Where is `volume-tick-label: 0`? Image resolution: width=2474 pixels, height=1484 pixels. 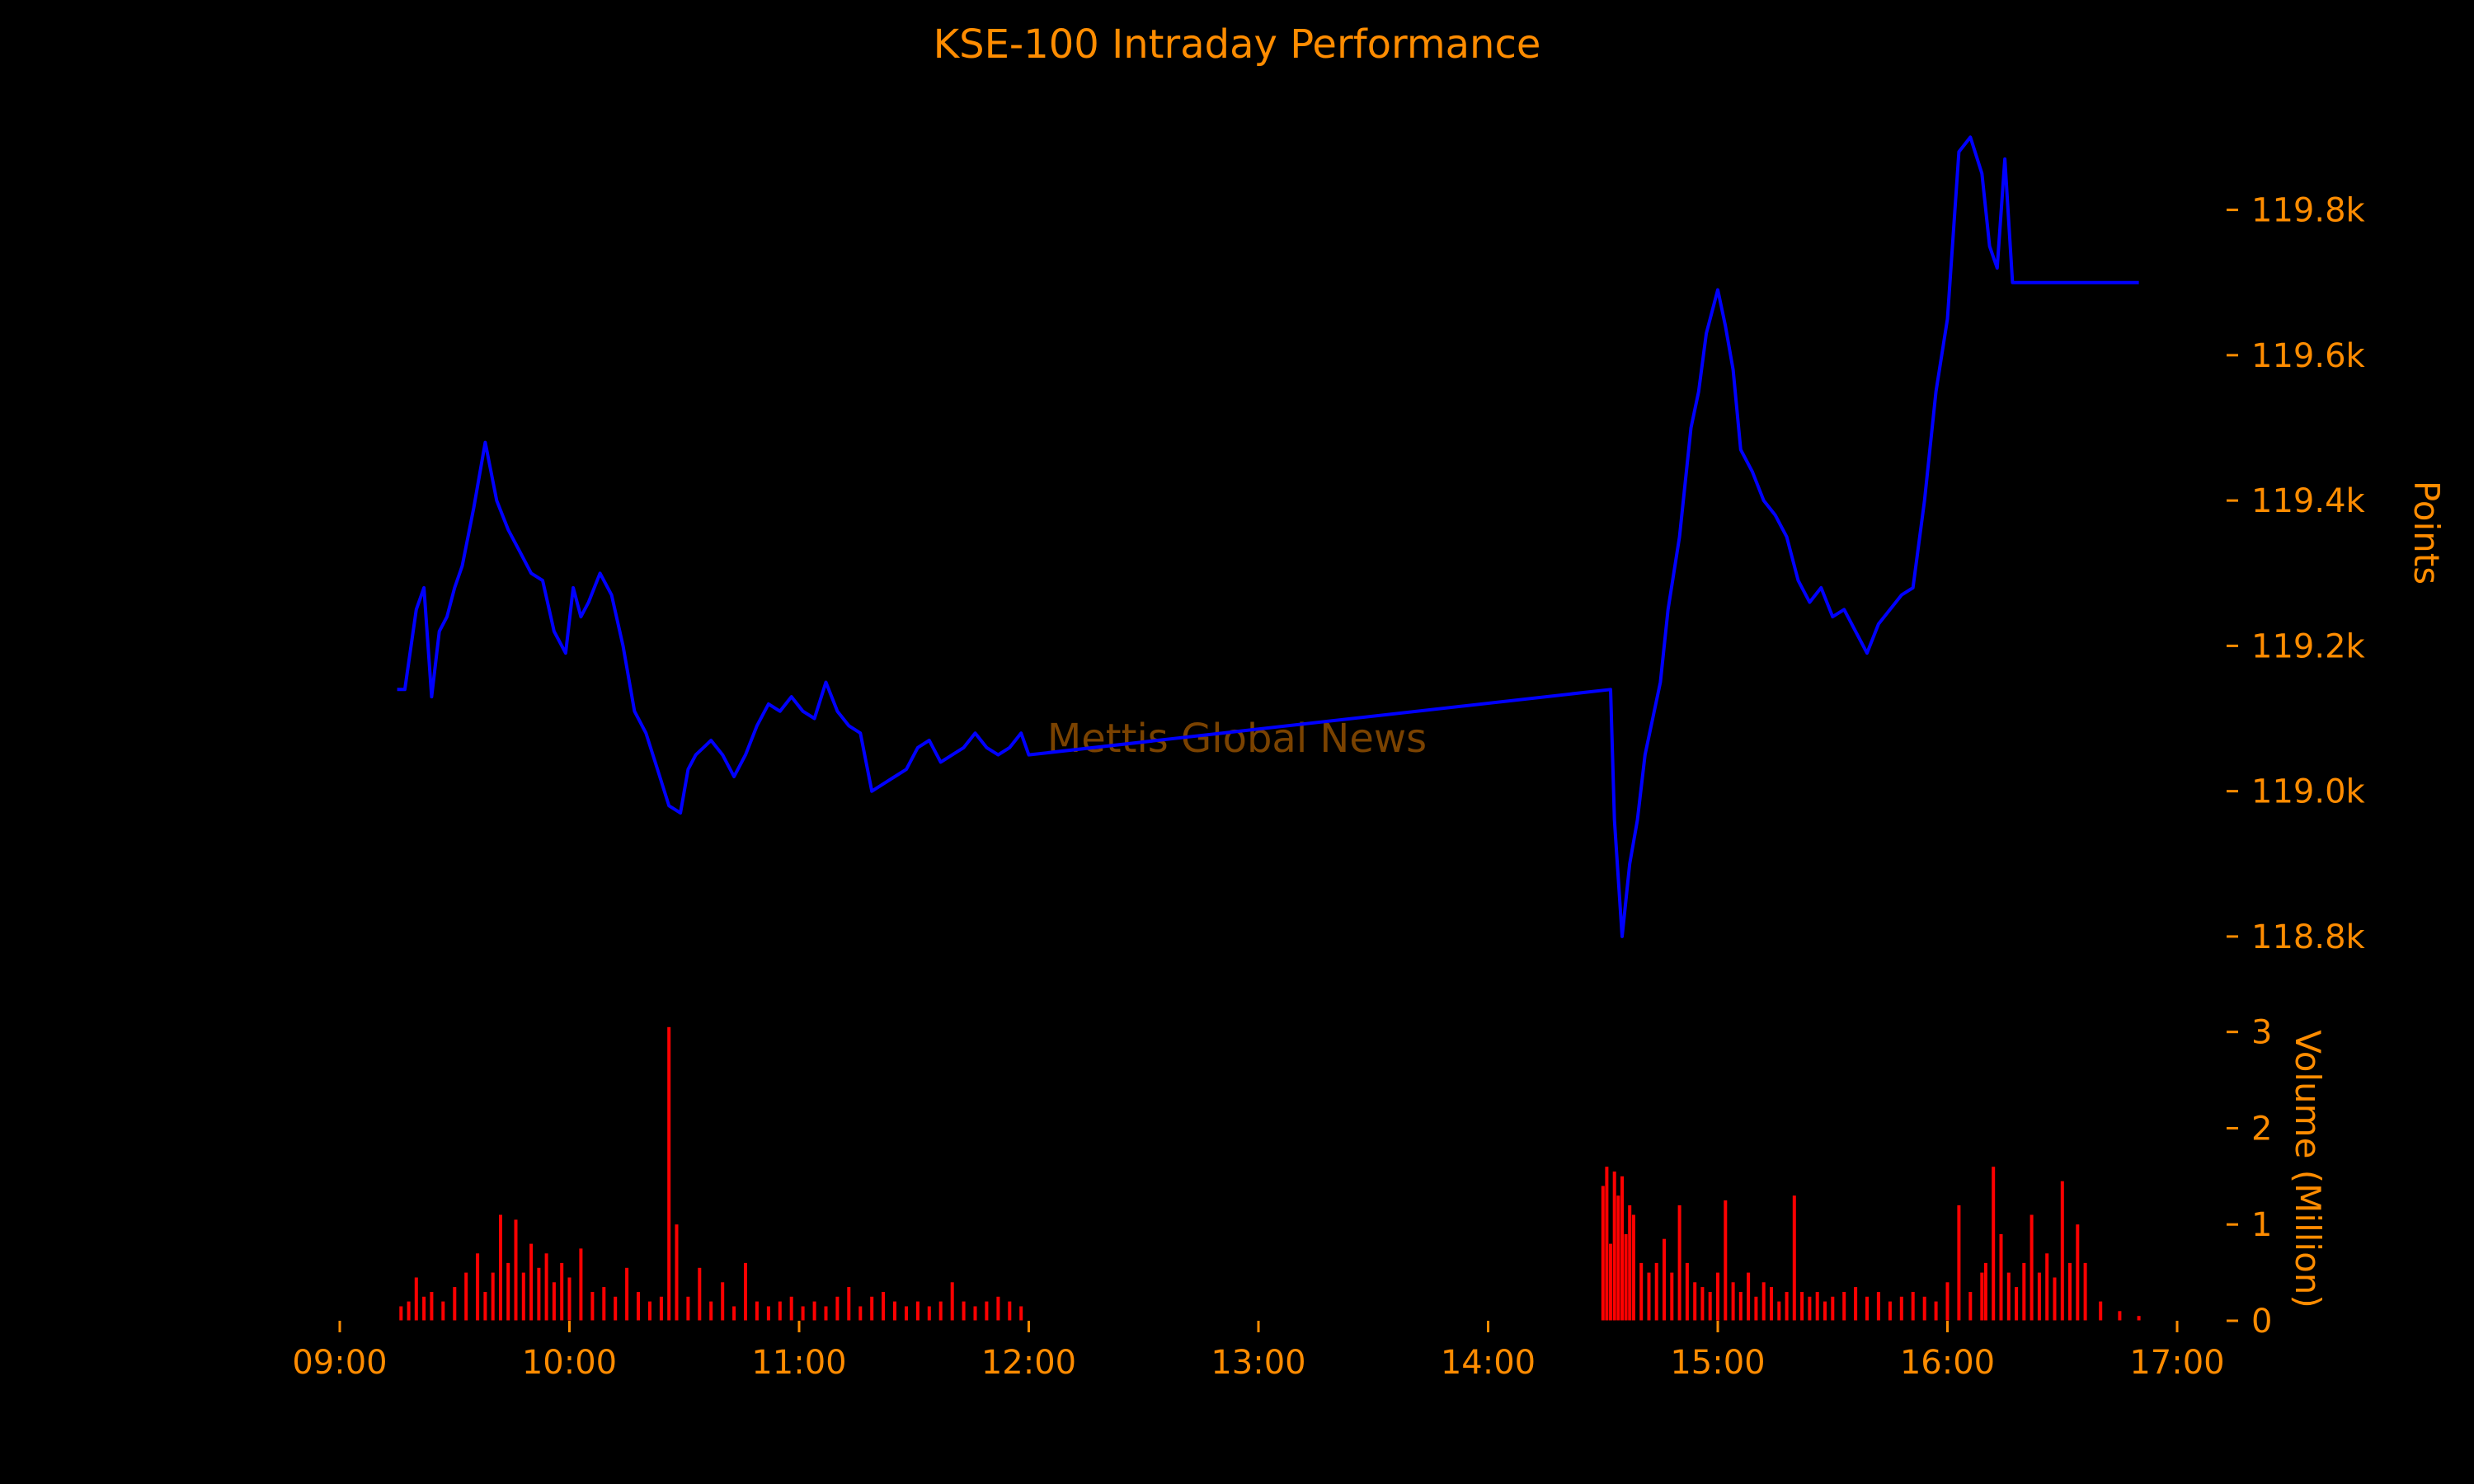
volume-tick-label: 0 is located at coordinates (2261, 1322).